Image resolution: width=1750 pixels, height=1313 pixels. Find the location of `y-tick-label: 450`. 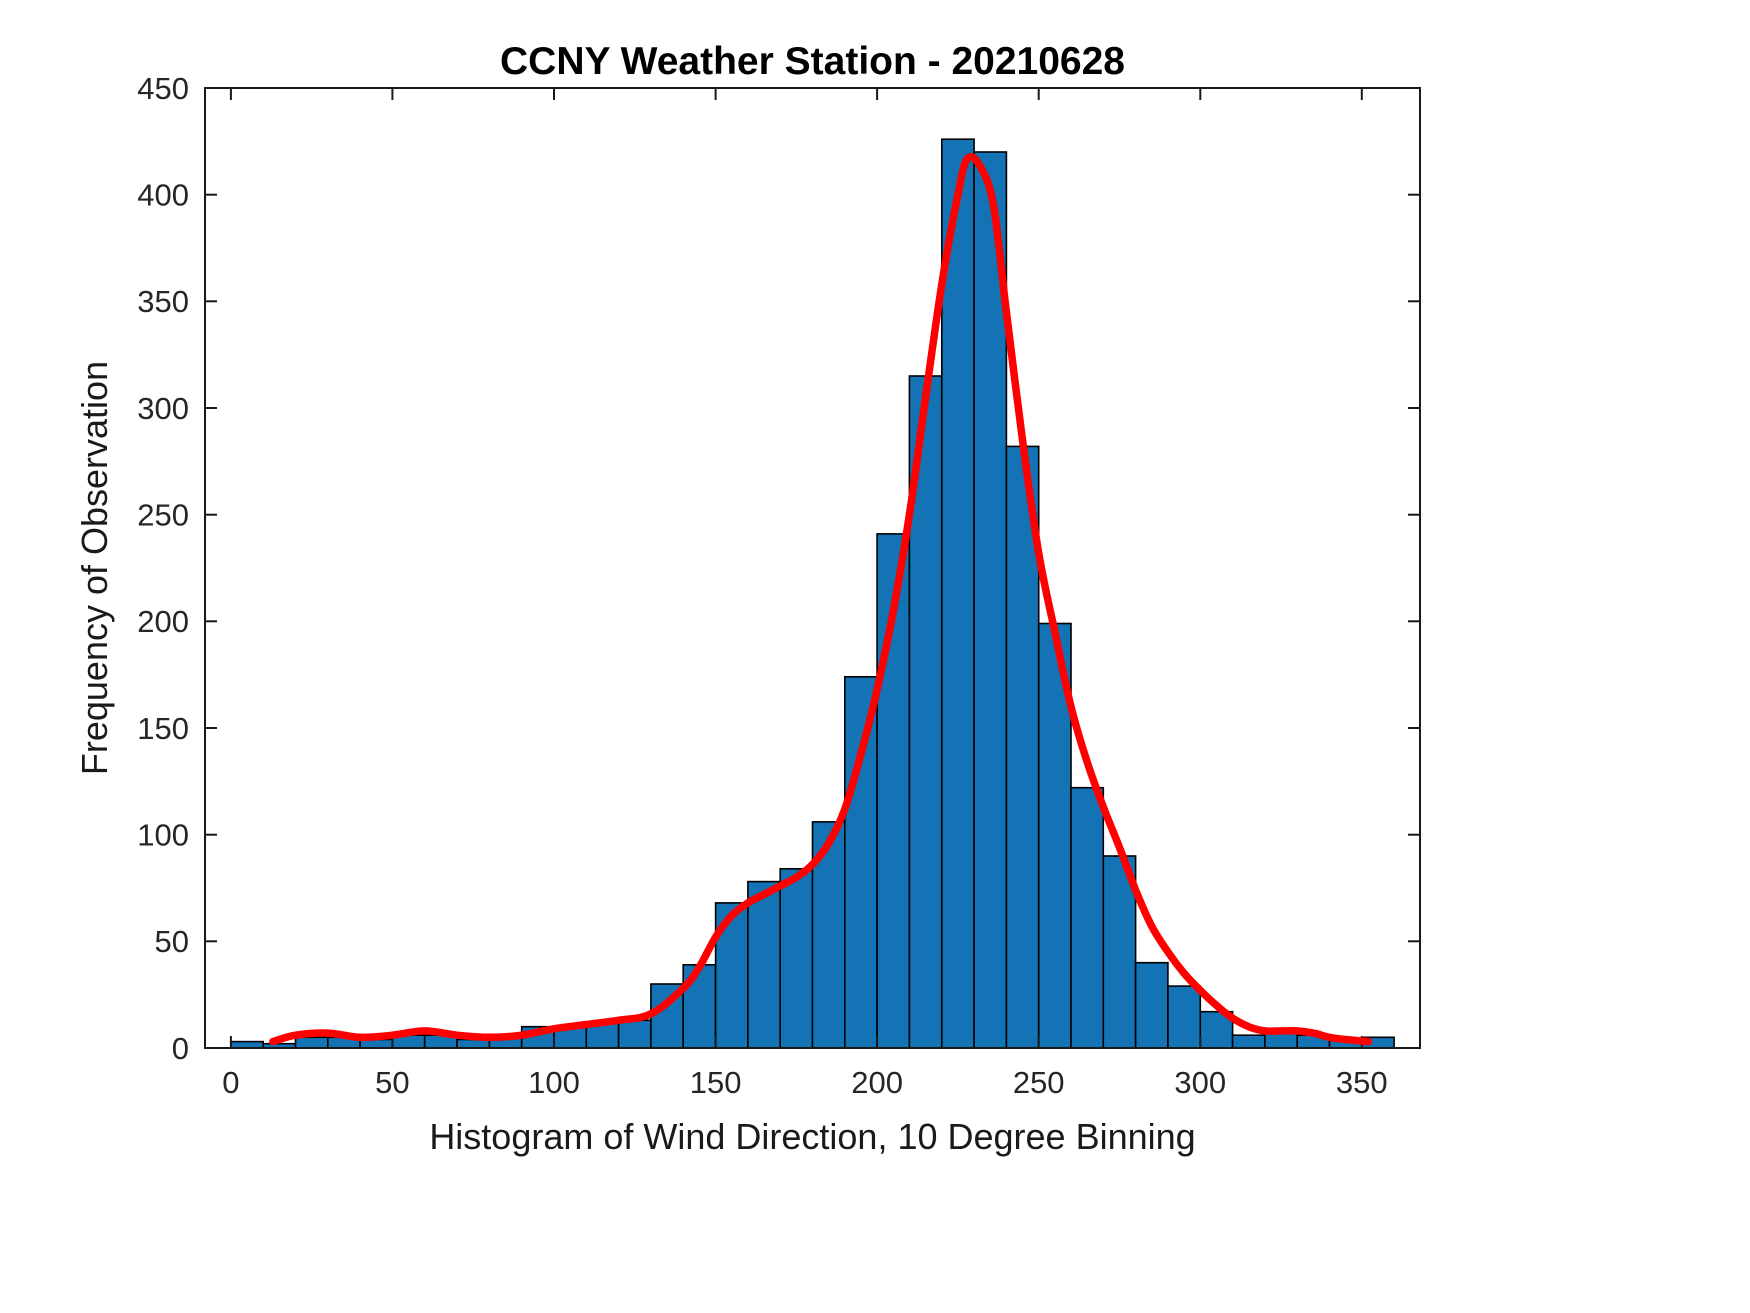

y-tick-label: 450 is located at coordinates (163, 88).